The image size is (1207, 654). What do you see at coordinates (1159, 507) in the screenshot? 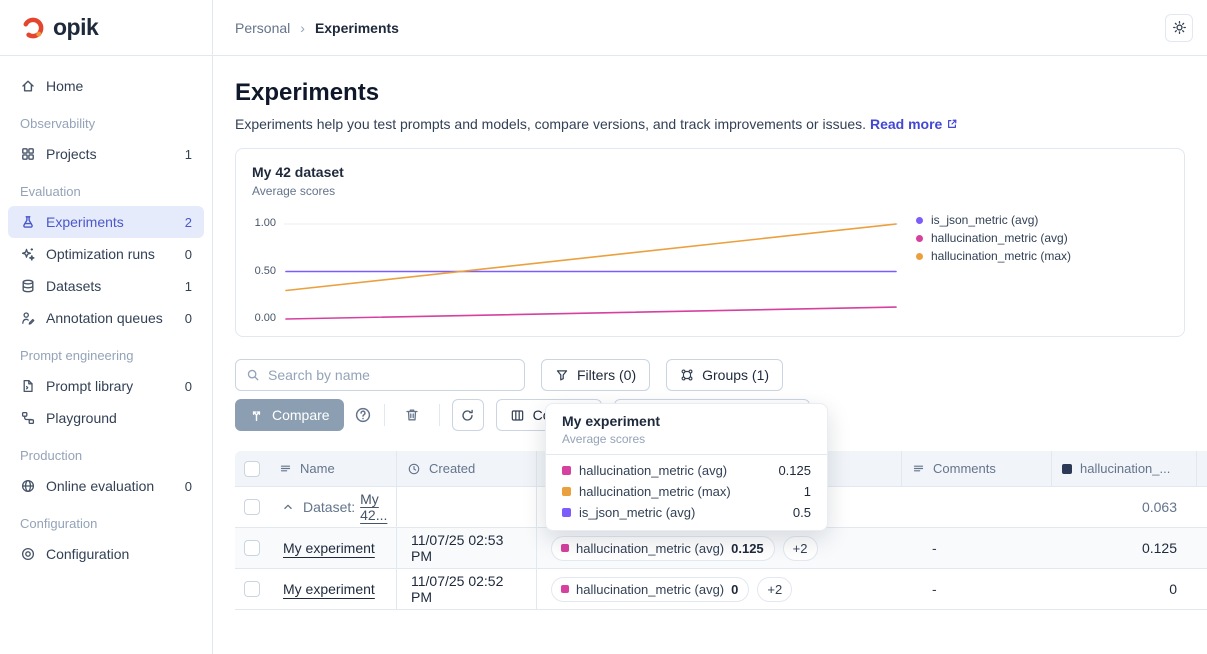
I see `group-metric-value: 0.063` at bounding box center [1159, 507].